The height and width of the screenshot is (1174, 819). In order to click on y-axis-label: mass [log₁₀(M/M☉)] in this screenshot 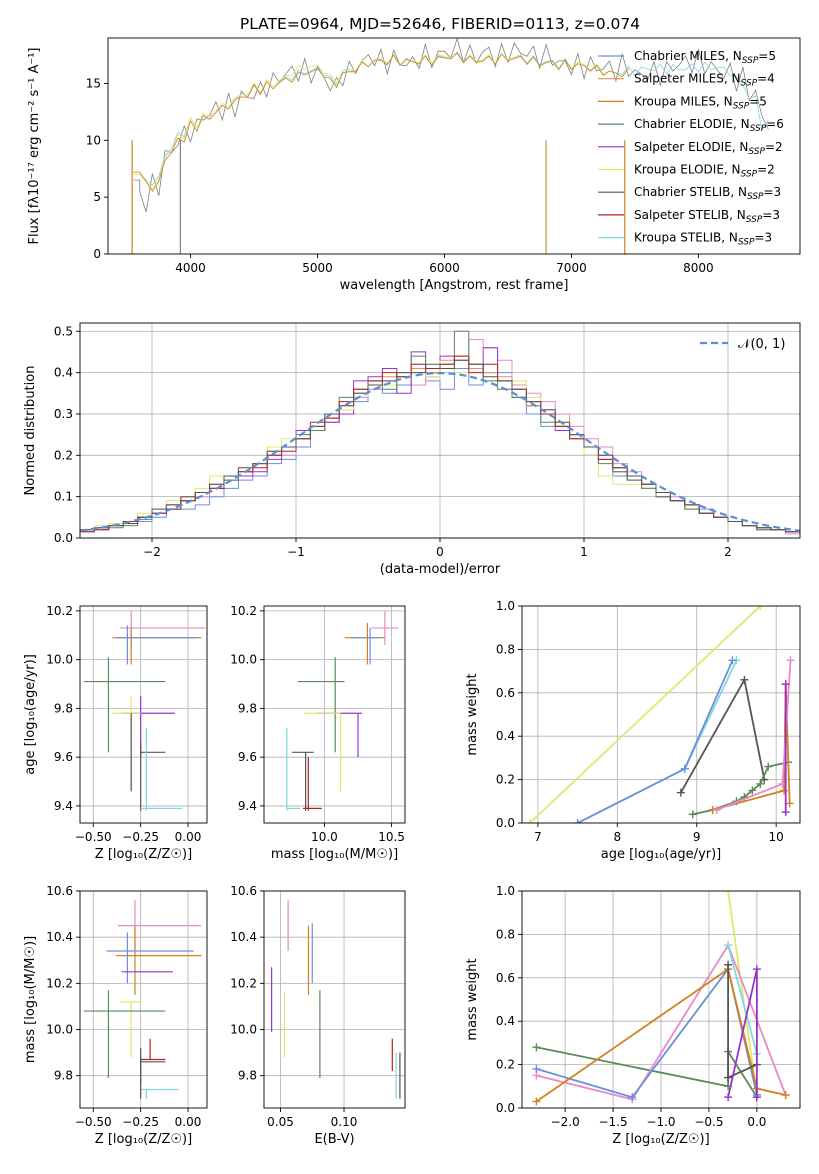, I will do `click(30, 999)`.